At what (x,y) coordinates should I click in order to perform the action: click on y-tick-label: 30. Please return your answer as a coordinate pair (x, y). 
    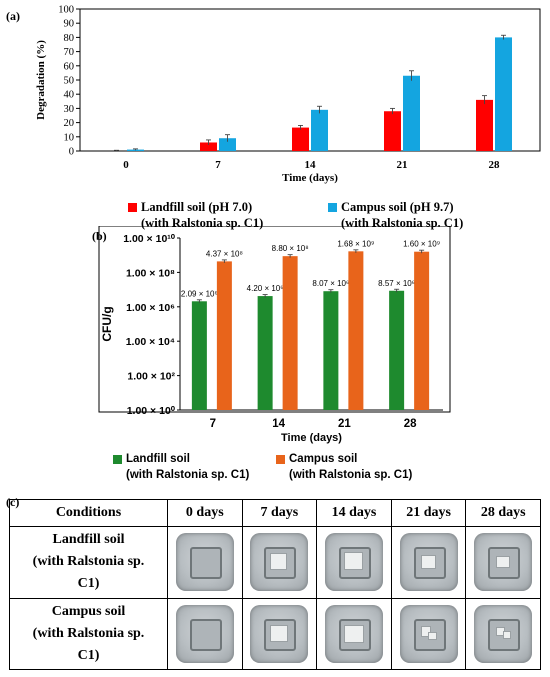
    Looking at the image, I should click on (69, 109).